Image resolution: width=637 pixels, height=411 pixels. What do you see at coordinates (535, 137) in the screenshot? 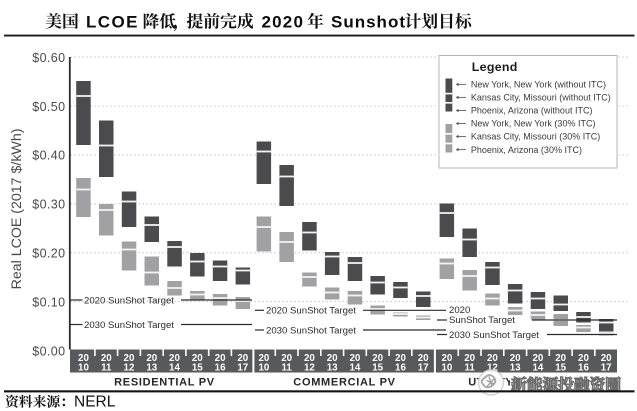
I see `svg-text:Kansas City, Missouri (30% ITC: Kansas City, Missouri (30% ITC)` at bounding box center [535, 137].